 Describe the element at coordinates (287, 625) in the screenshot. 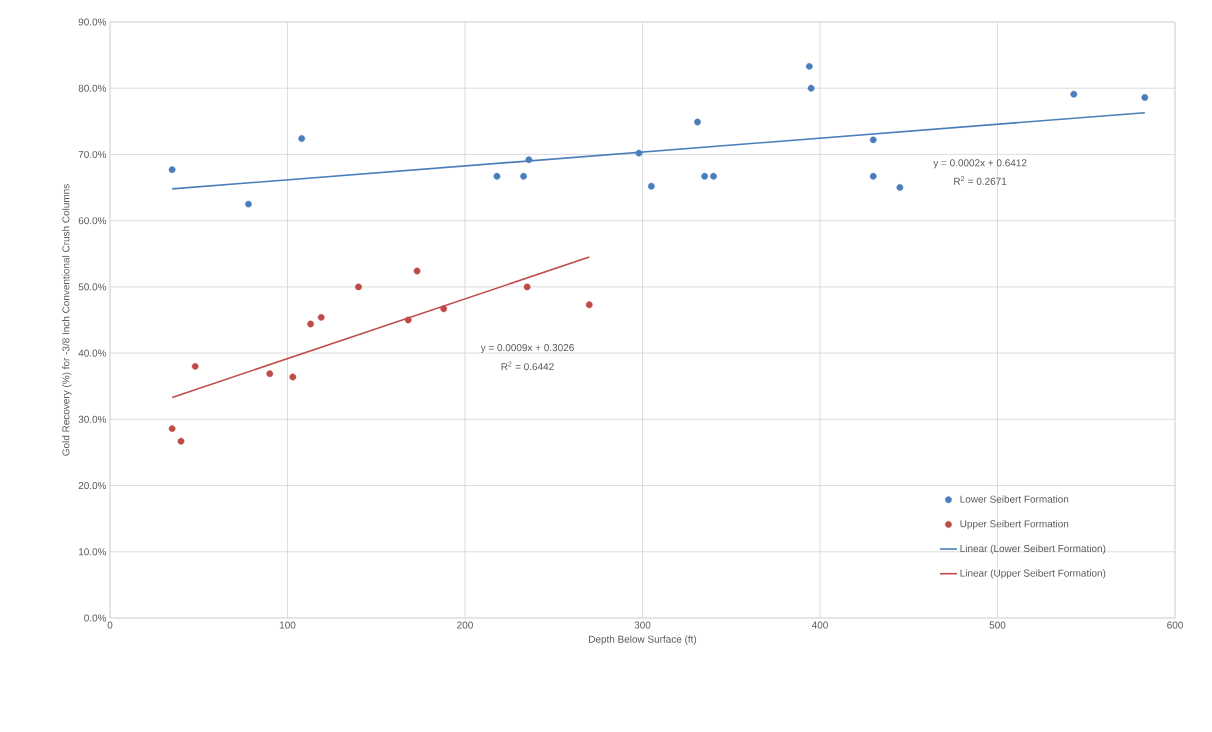

I see `x-tick-label: 100` at that location.